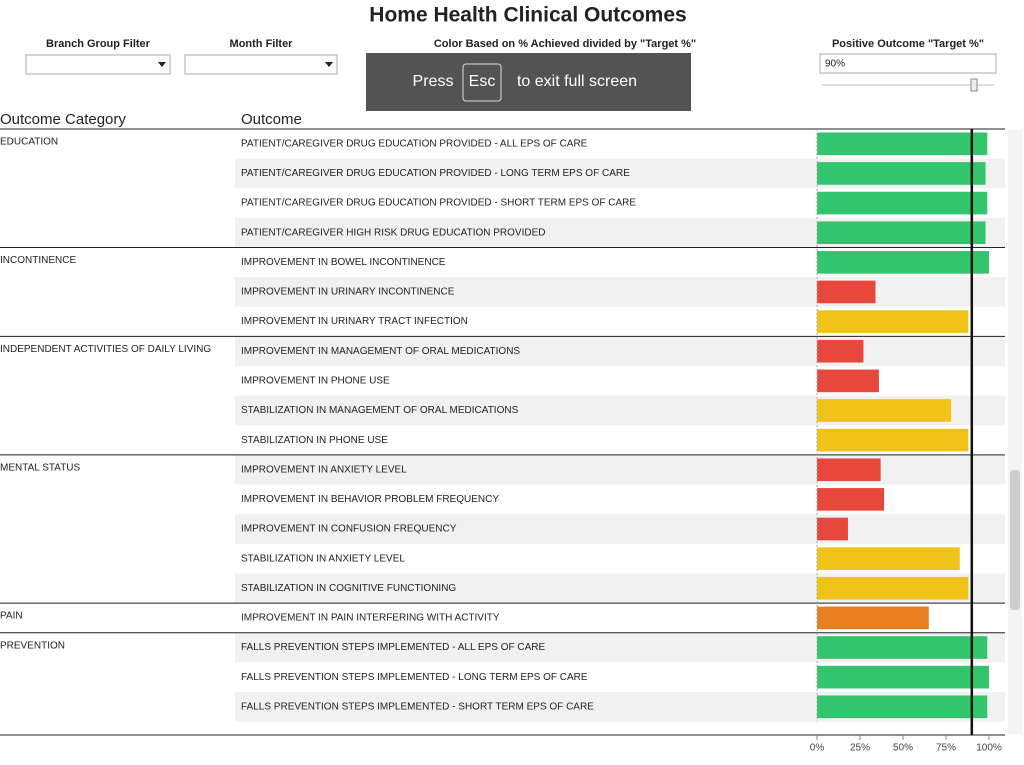 Image resolution: width=1024 pixels, height=765 pixels. I want to click on filter-label: Branch Group Filter, so click(98, 44).